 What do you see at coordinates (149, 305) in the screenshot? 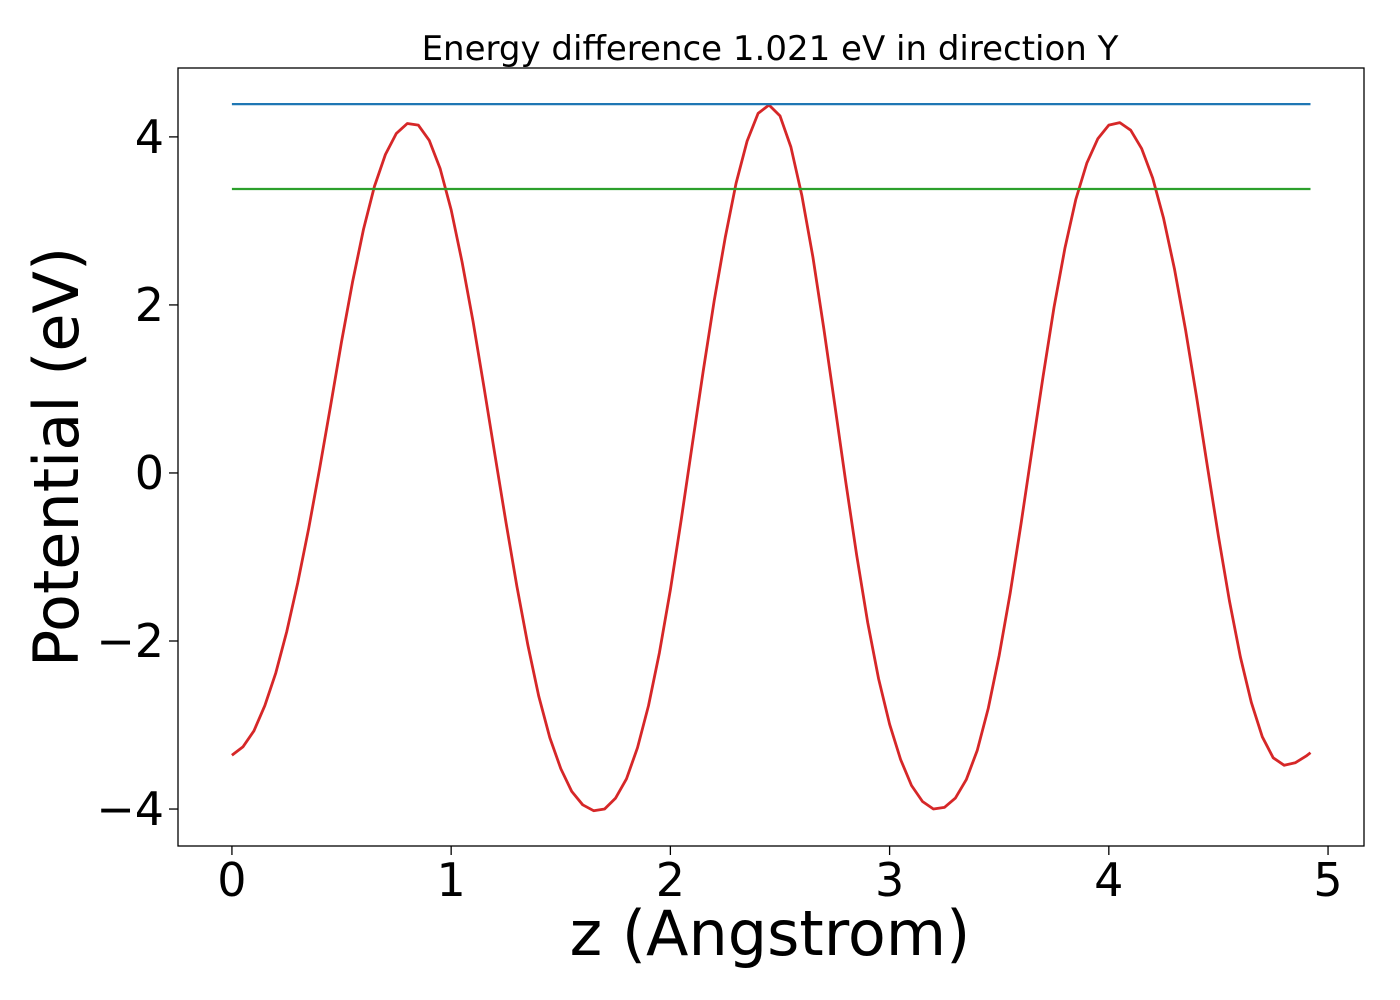
I see `y-tick-label: 2` at bounding box center [149, 305].